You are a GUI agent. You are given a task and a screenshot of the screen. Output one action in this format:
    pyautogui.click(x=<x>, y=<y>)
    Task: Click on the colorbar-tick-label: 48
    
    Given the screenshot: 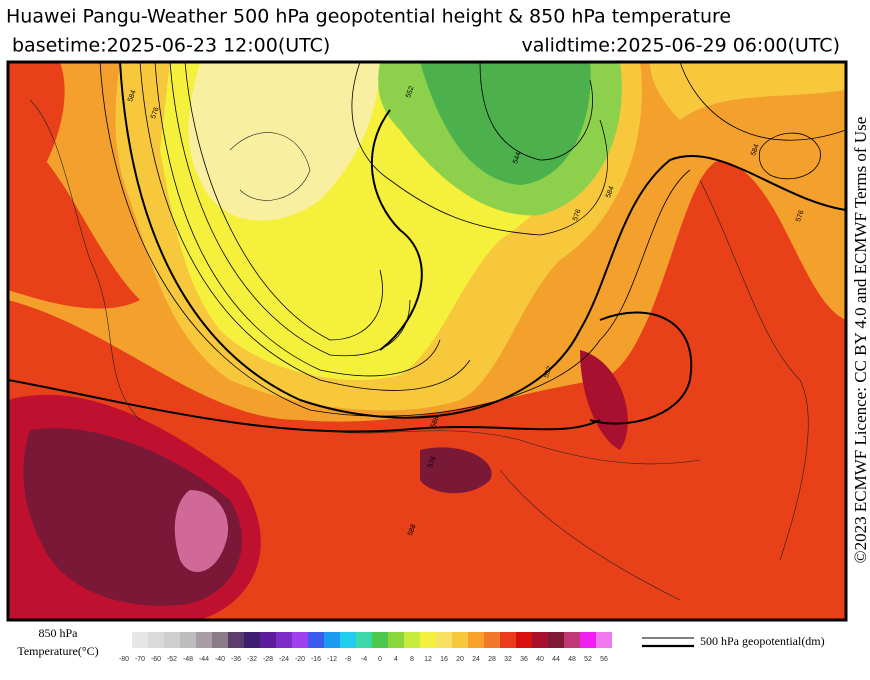 What is the action you would take?
    pyautogui.click(x=572, y=659)
    